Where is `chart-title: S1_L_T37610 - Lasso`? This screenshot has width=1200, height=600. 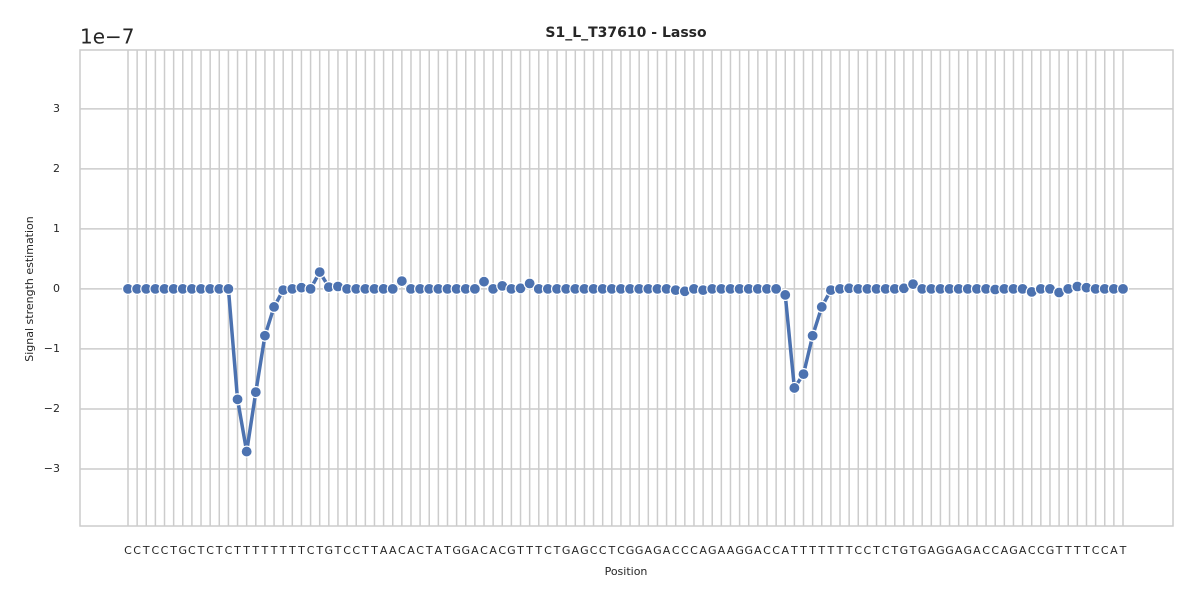 chart-title: S1_L_T37610 - Lasso is located at coordinates (626, 33).